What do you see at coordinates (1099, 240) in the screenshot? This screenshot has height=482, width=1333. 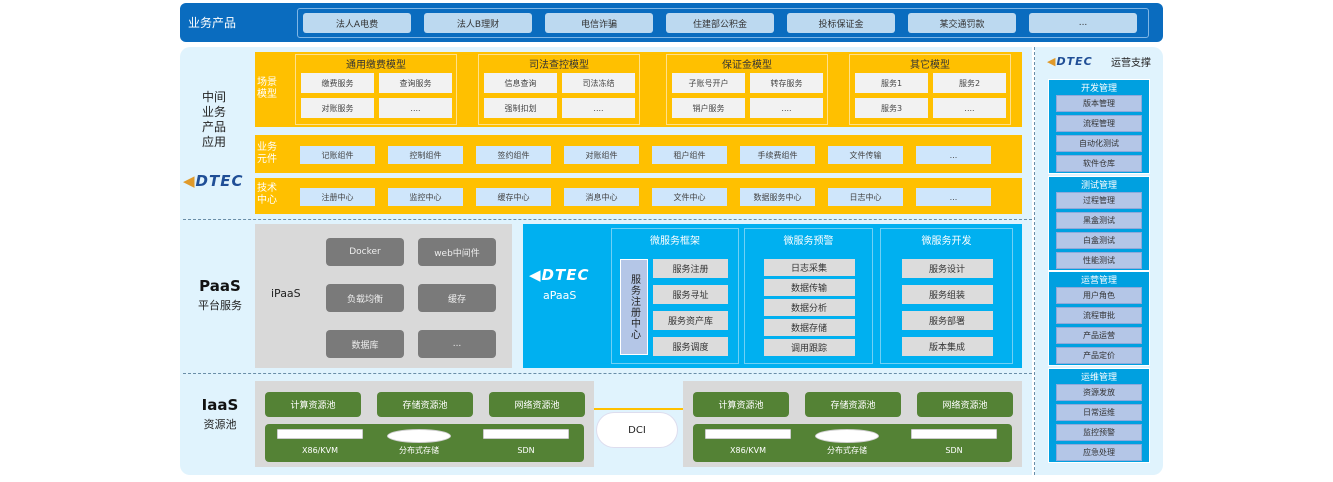 I see `ops-item: 白盒测试` at bounding box center [1099, 240].